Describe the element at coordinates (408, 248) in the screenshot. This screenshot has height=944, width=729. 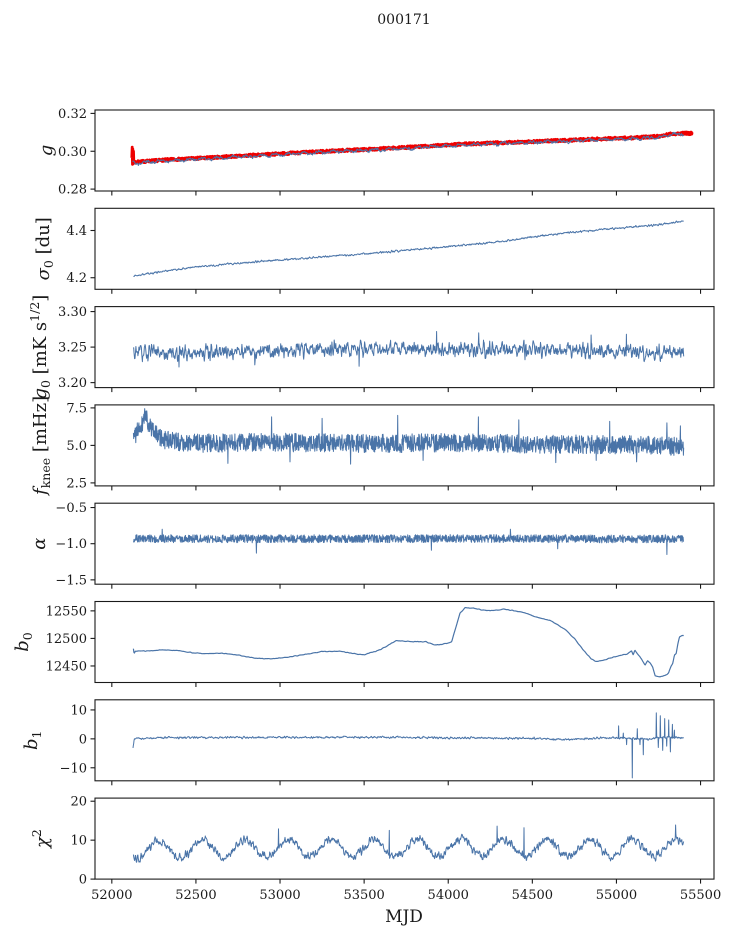
I see `series-sigma0` at that location.